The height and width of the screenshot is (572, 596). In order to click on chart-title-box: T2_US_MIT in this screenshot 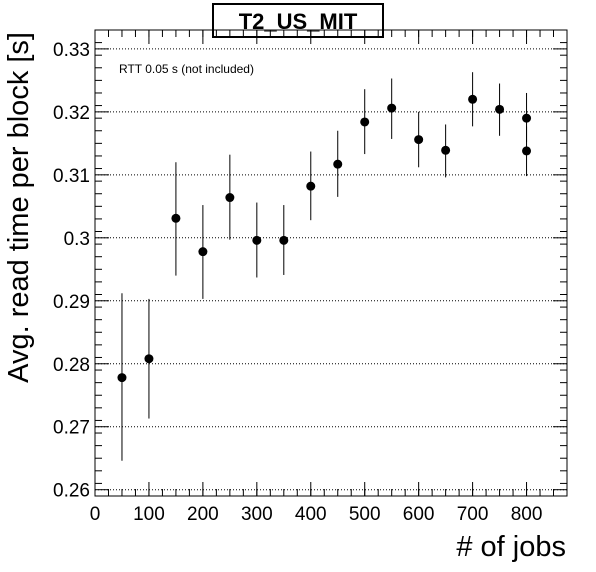, I will do `click(298, 20)`.